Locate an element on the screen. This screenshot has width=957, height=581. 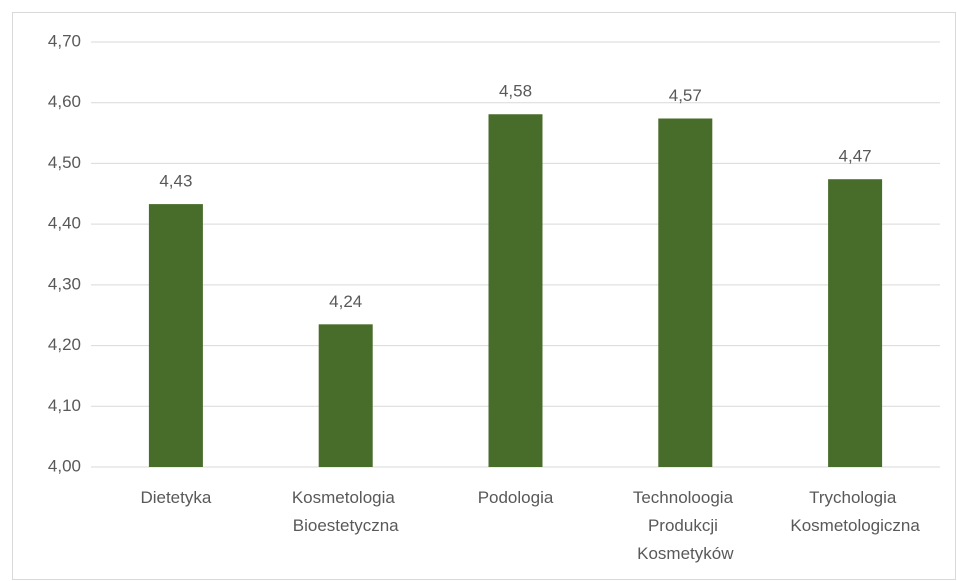
x-tick-label: Trychologia Kosmetologiczna is located at coordinates (855, 511).